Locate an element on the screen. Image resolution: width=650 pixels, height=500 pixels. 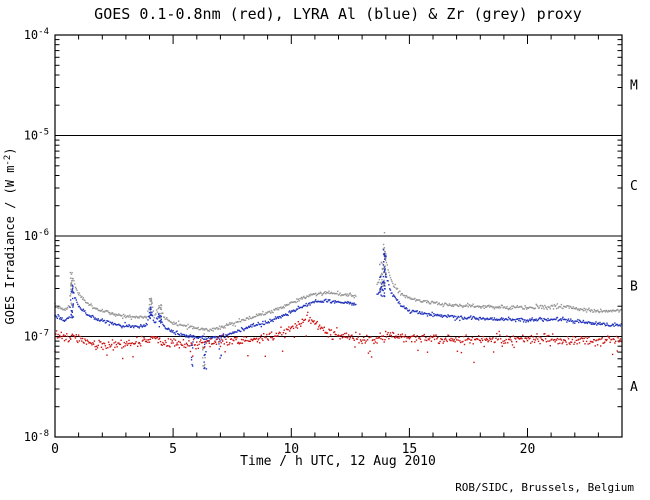
y-tick-label: 10⁻⁵ is located at coordinates (36, 135).